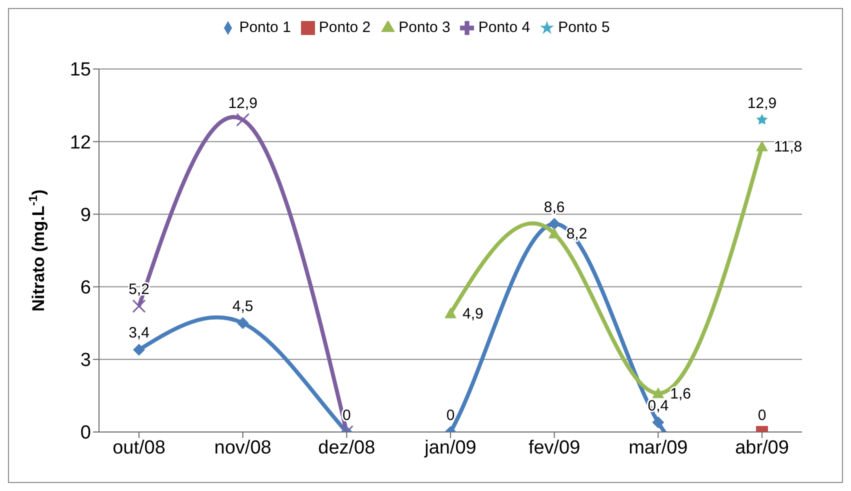 The image size is (851, 491). Describe the element at coordinates (762, 447) in the screenshot. I see `x-tick-label: abr/09` at that location.